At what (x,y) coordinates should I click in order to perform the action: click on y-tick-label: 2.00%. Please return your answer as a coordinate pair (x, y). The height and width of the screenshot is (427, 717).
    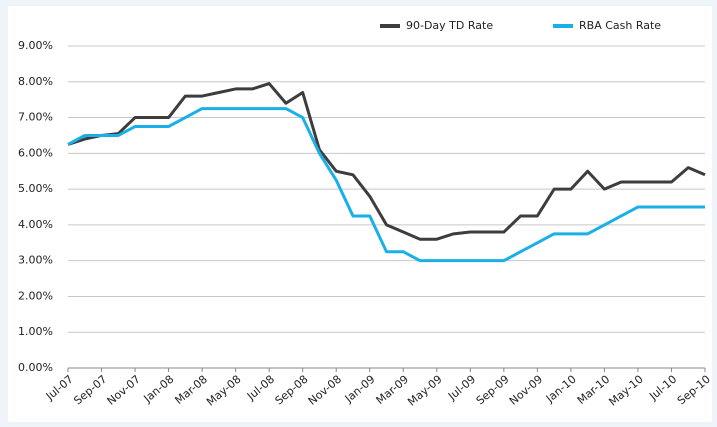
    Looking at the image, I should click on (35, 295).